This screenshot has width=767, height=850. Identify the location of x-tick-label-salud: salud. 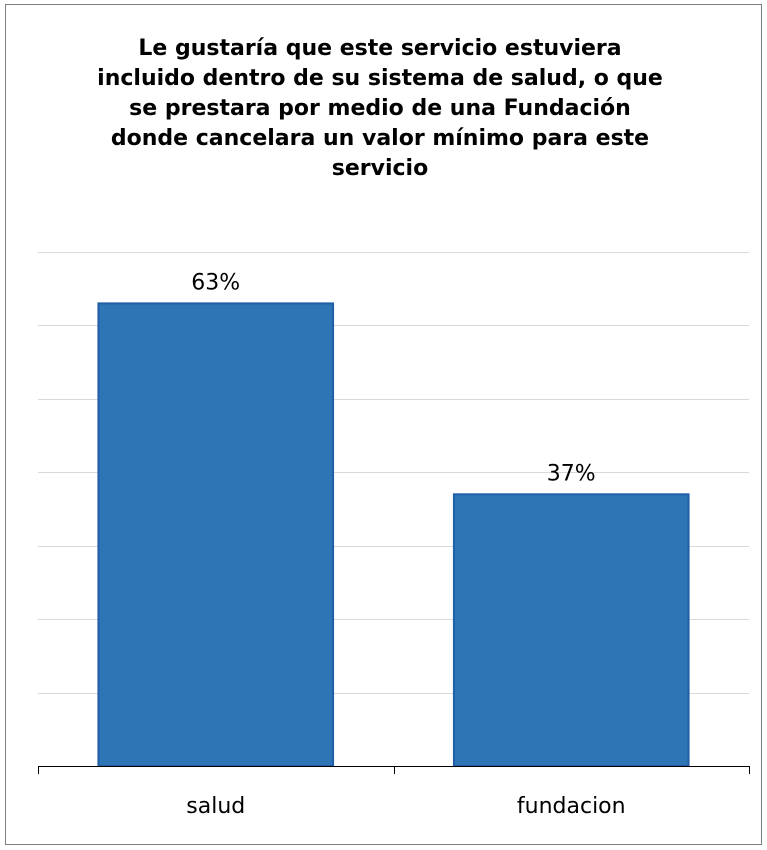
(215, 806).